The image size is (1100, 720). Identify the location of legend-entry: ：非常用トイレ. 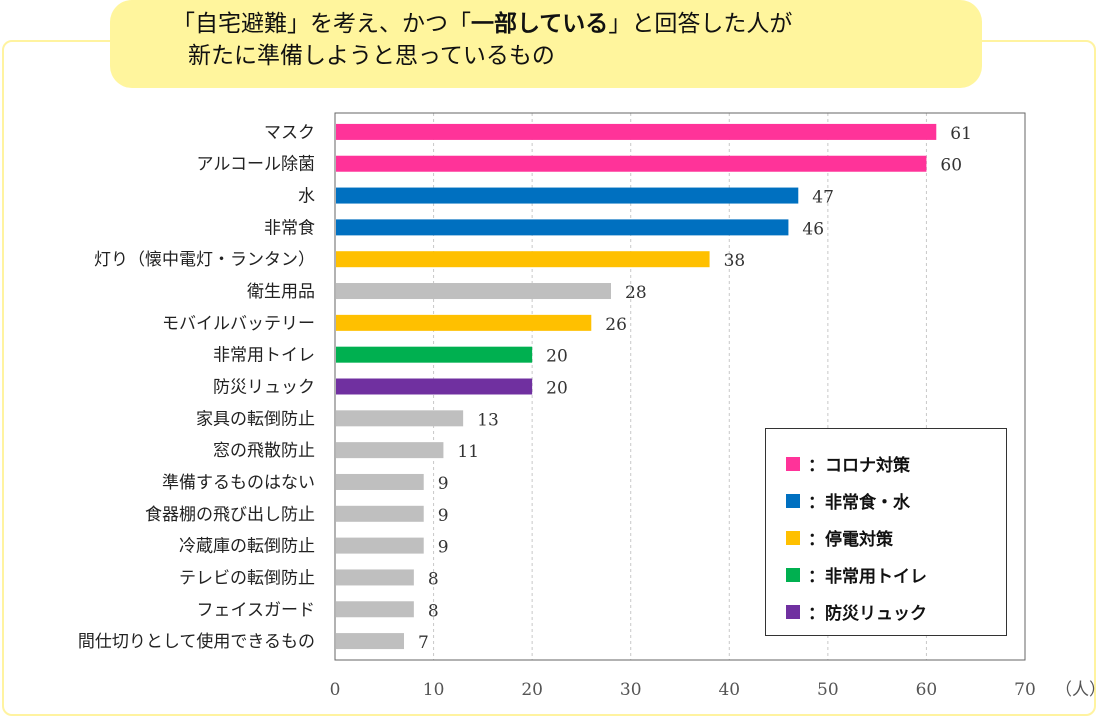
(896, 574).